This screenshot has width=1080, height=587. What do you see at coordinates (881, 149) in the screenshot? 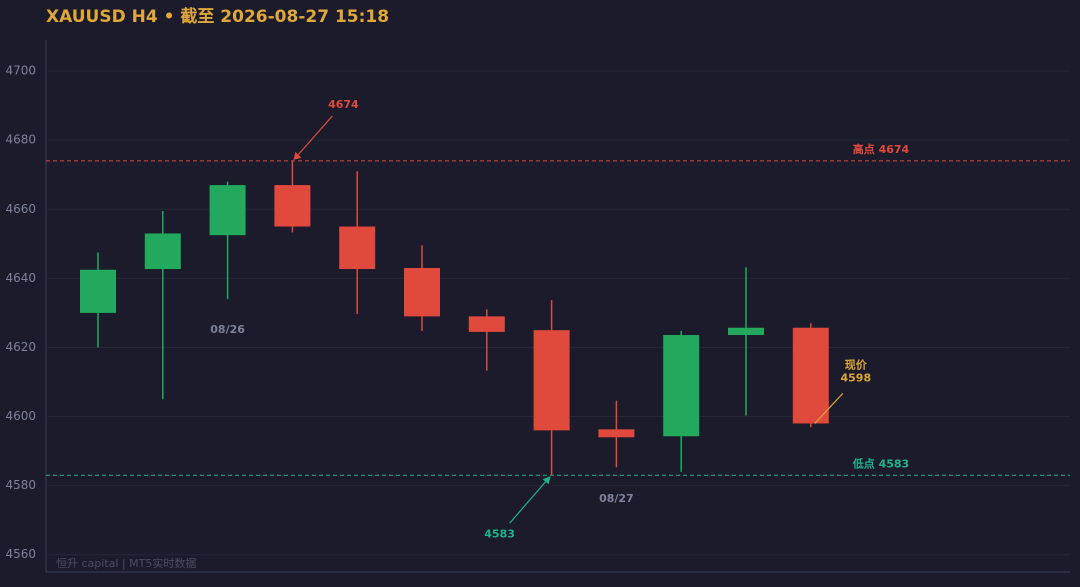
I see `reference-label: 高点 4674` at bounding box center [881, 149].